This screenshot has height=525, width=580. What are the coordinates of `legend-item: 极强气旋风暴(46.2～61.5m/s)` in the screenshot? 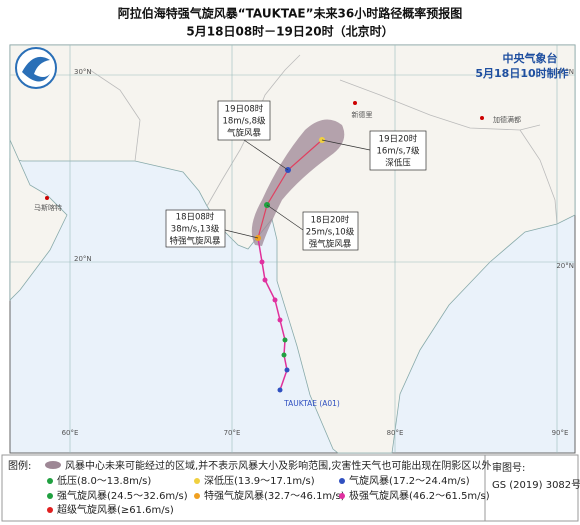 It's located at (419, 495).